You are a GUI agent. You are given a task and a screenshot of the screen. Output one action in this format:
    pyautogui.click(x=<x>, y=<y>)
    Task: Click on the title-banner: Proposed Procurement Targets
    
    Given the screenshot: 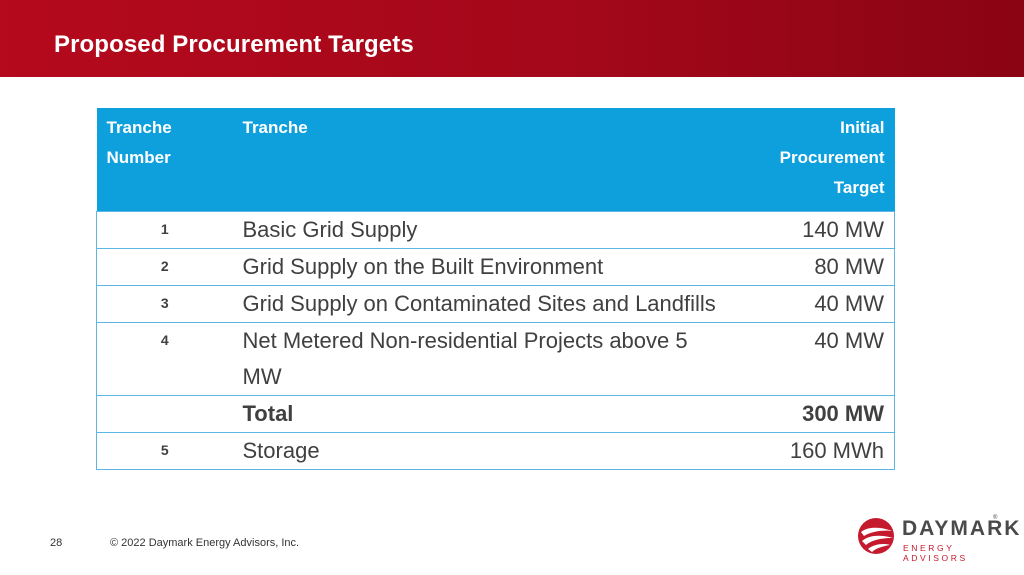 What is the action you would take?
    pyautogui.click(x=512, y=38)
    